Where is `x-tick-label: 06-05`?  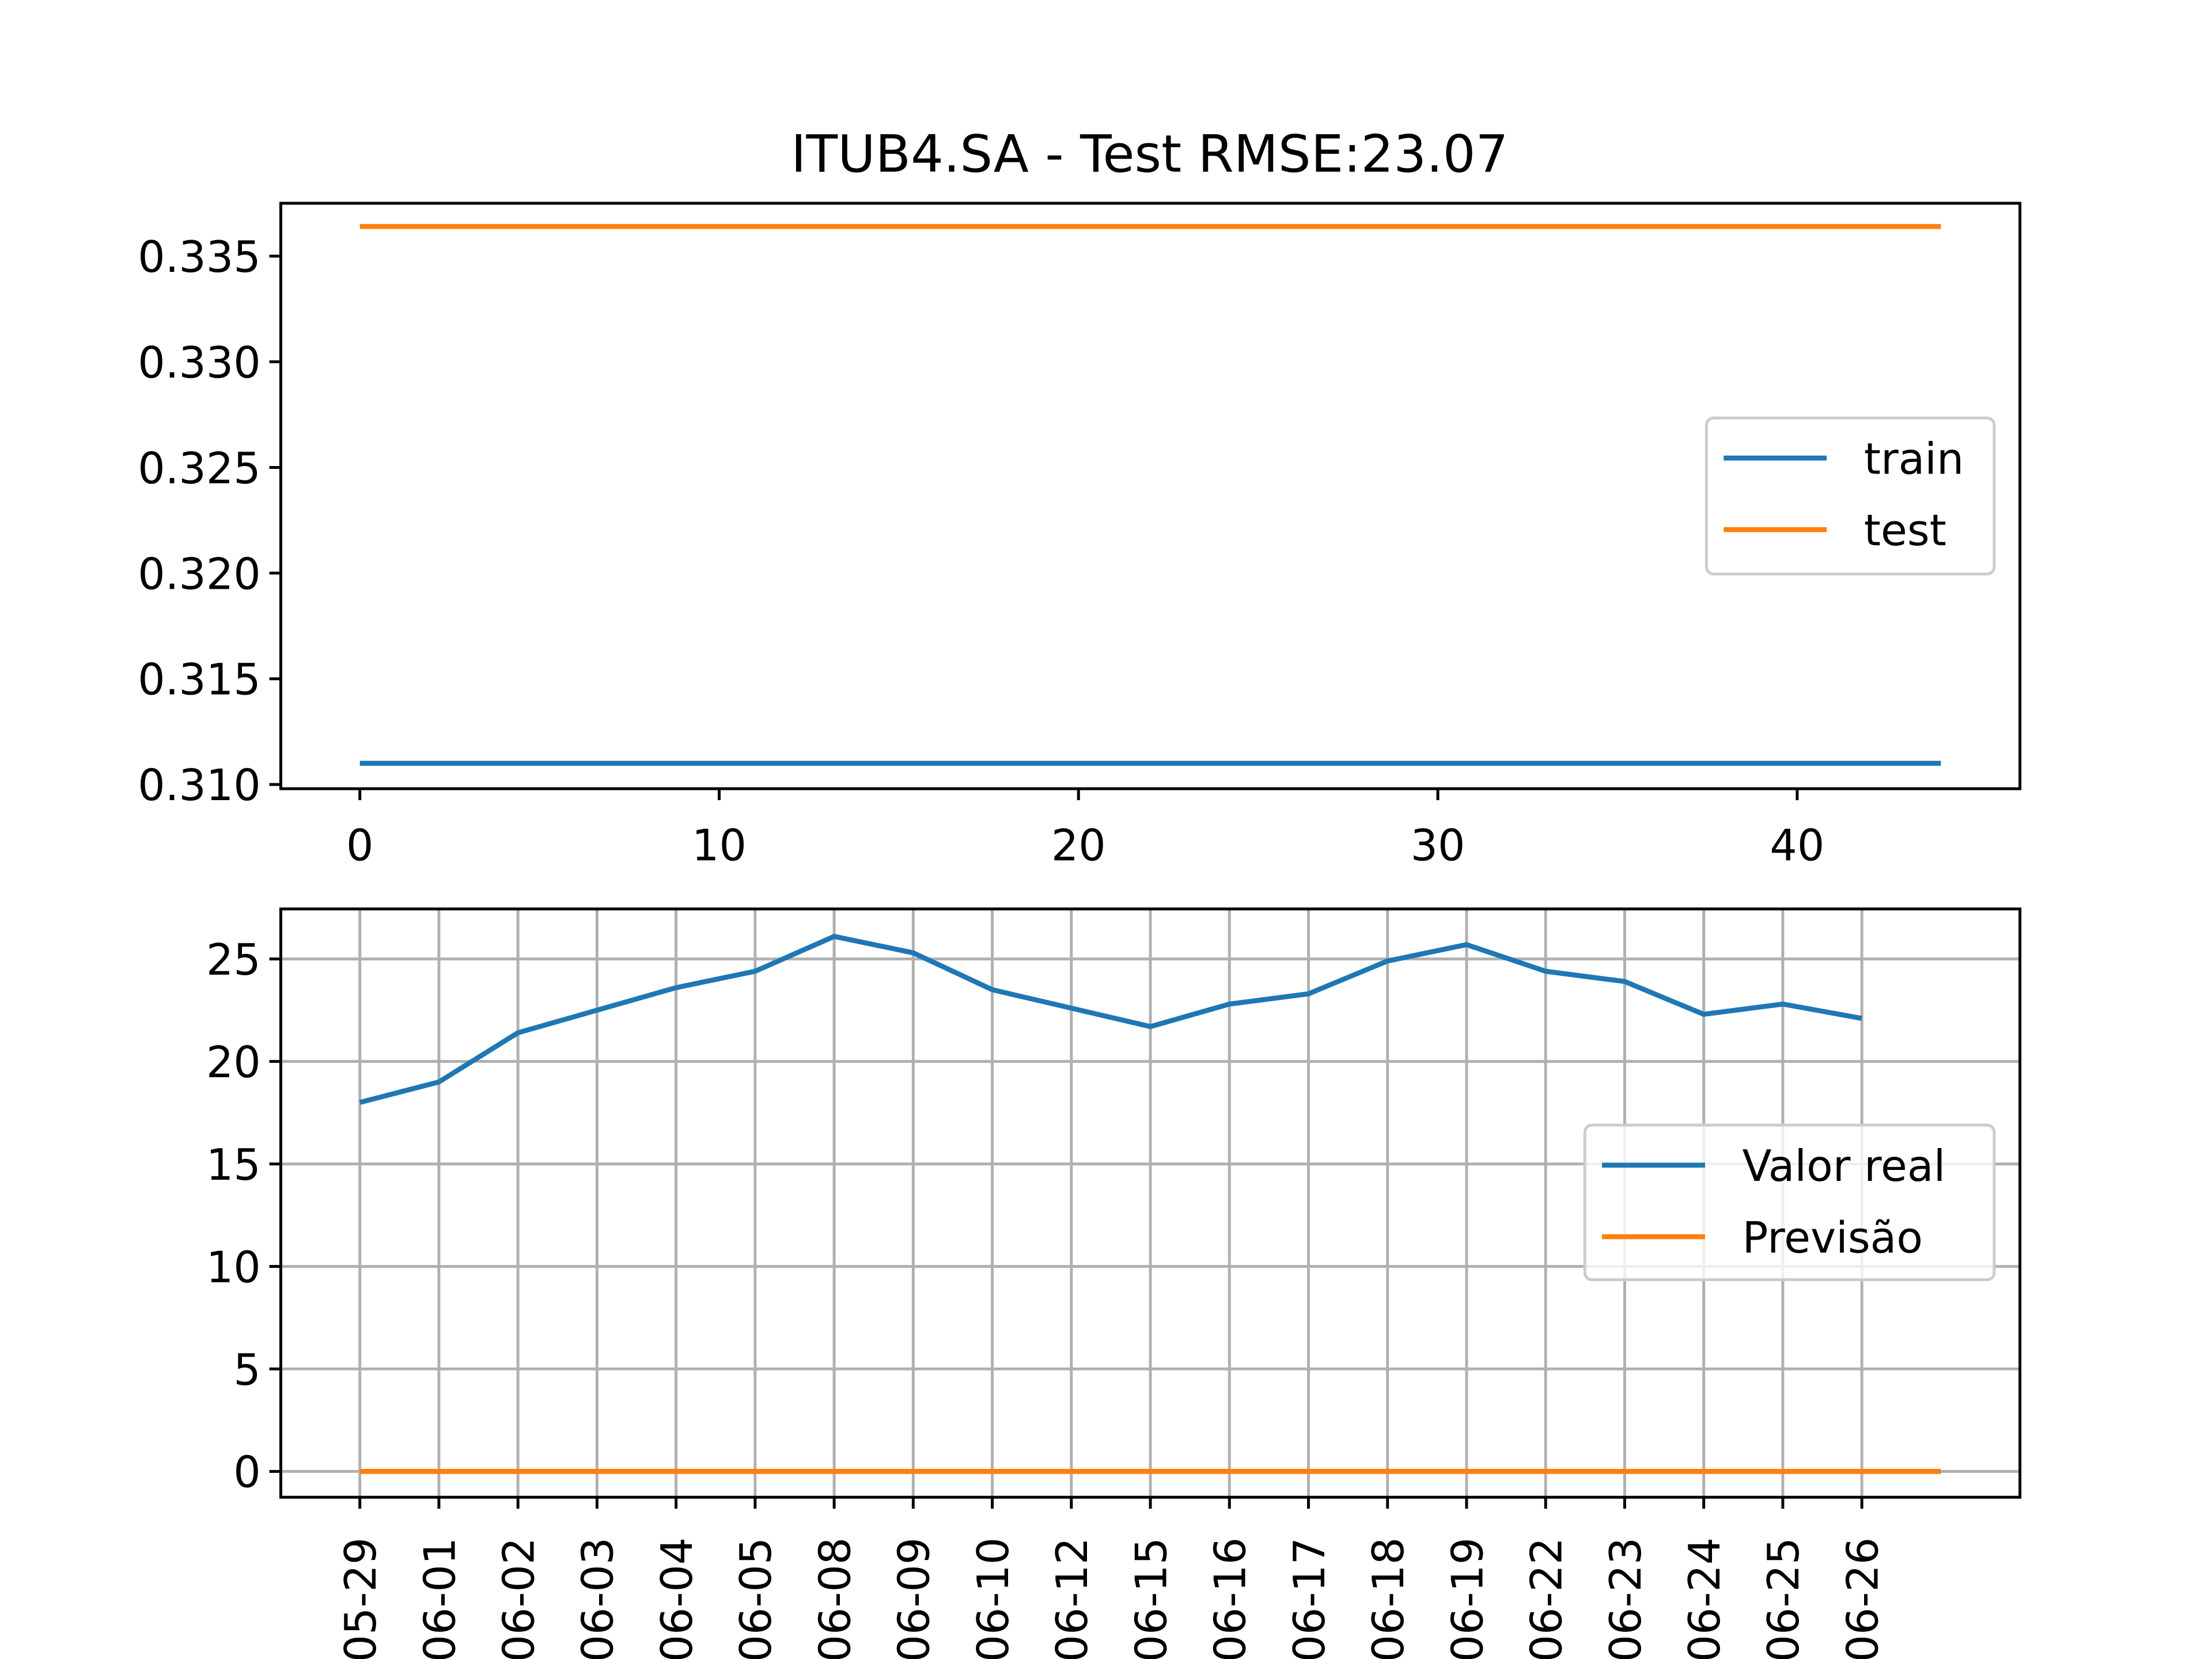
x-tick-label: 06-05 is located at coordinates (756, 1598).